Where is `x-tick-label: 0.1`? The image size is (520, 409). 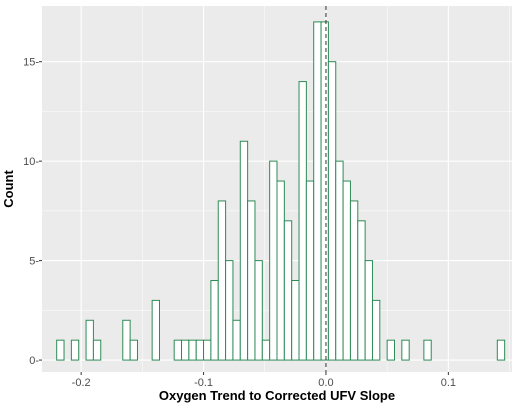 x-tick-label: 0.1 is located at coordinates (448, 383).